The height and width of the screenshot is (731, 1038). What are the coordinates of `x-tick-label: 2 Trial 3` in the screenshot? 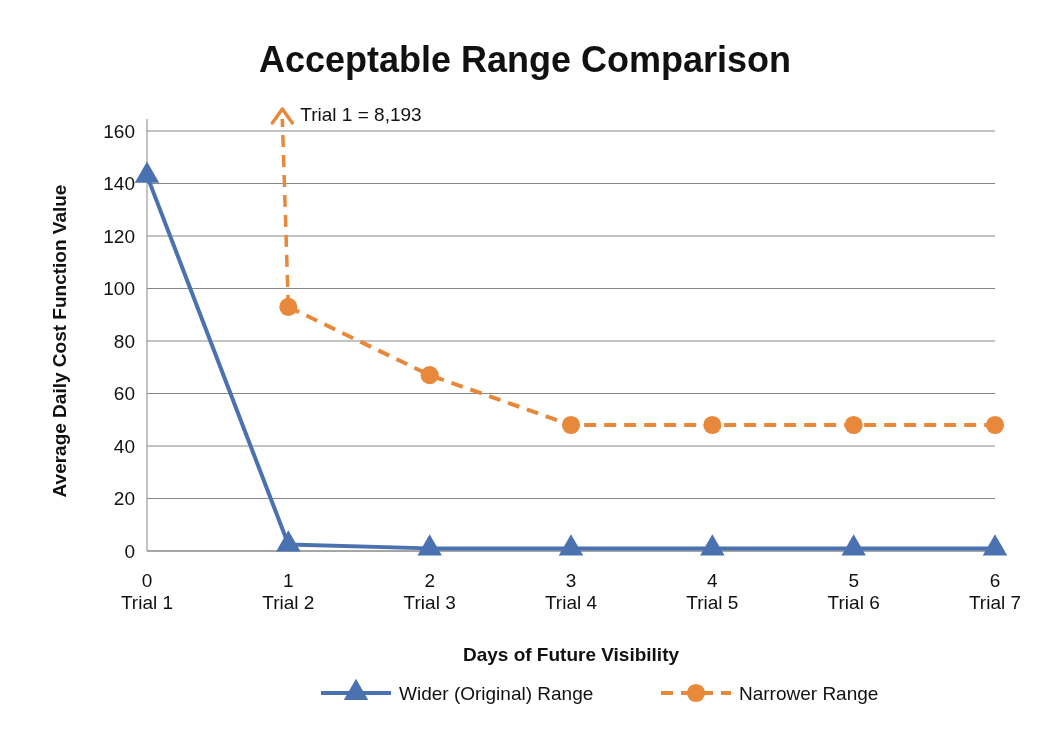 It's located at (429, 591).